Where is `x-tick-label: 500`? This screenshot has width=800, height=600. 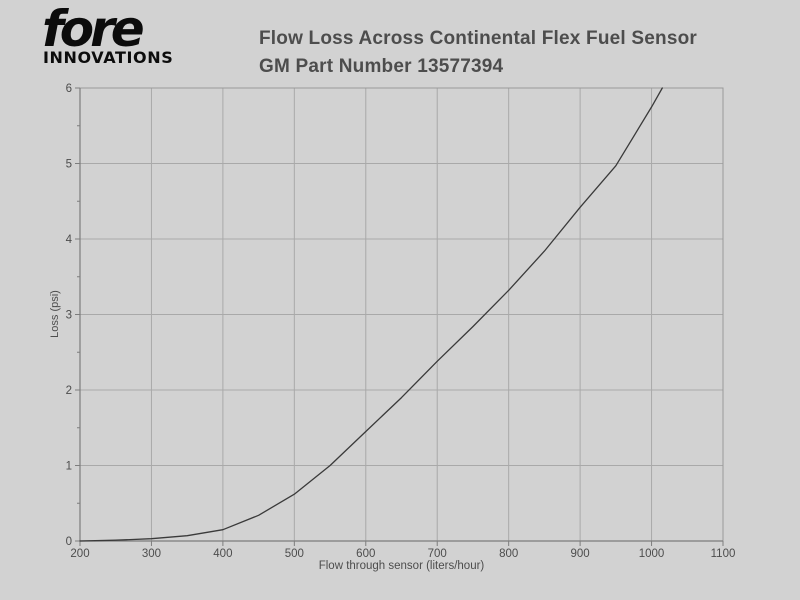
x-tick-label: 500 is located at coordinates (294, 554).